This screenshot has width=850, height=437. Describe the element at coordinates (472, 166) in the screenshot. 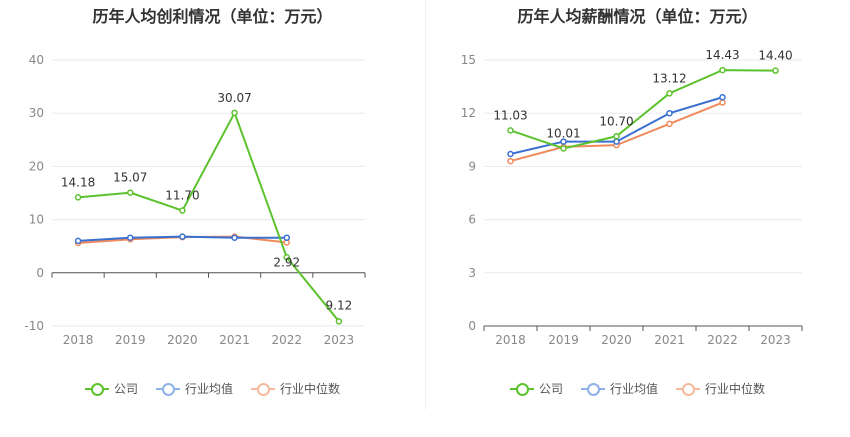

I see `y-tick-label: 9` at that location.